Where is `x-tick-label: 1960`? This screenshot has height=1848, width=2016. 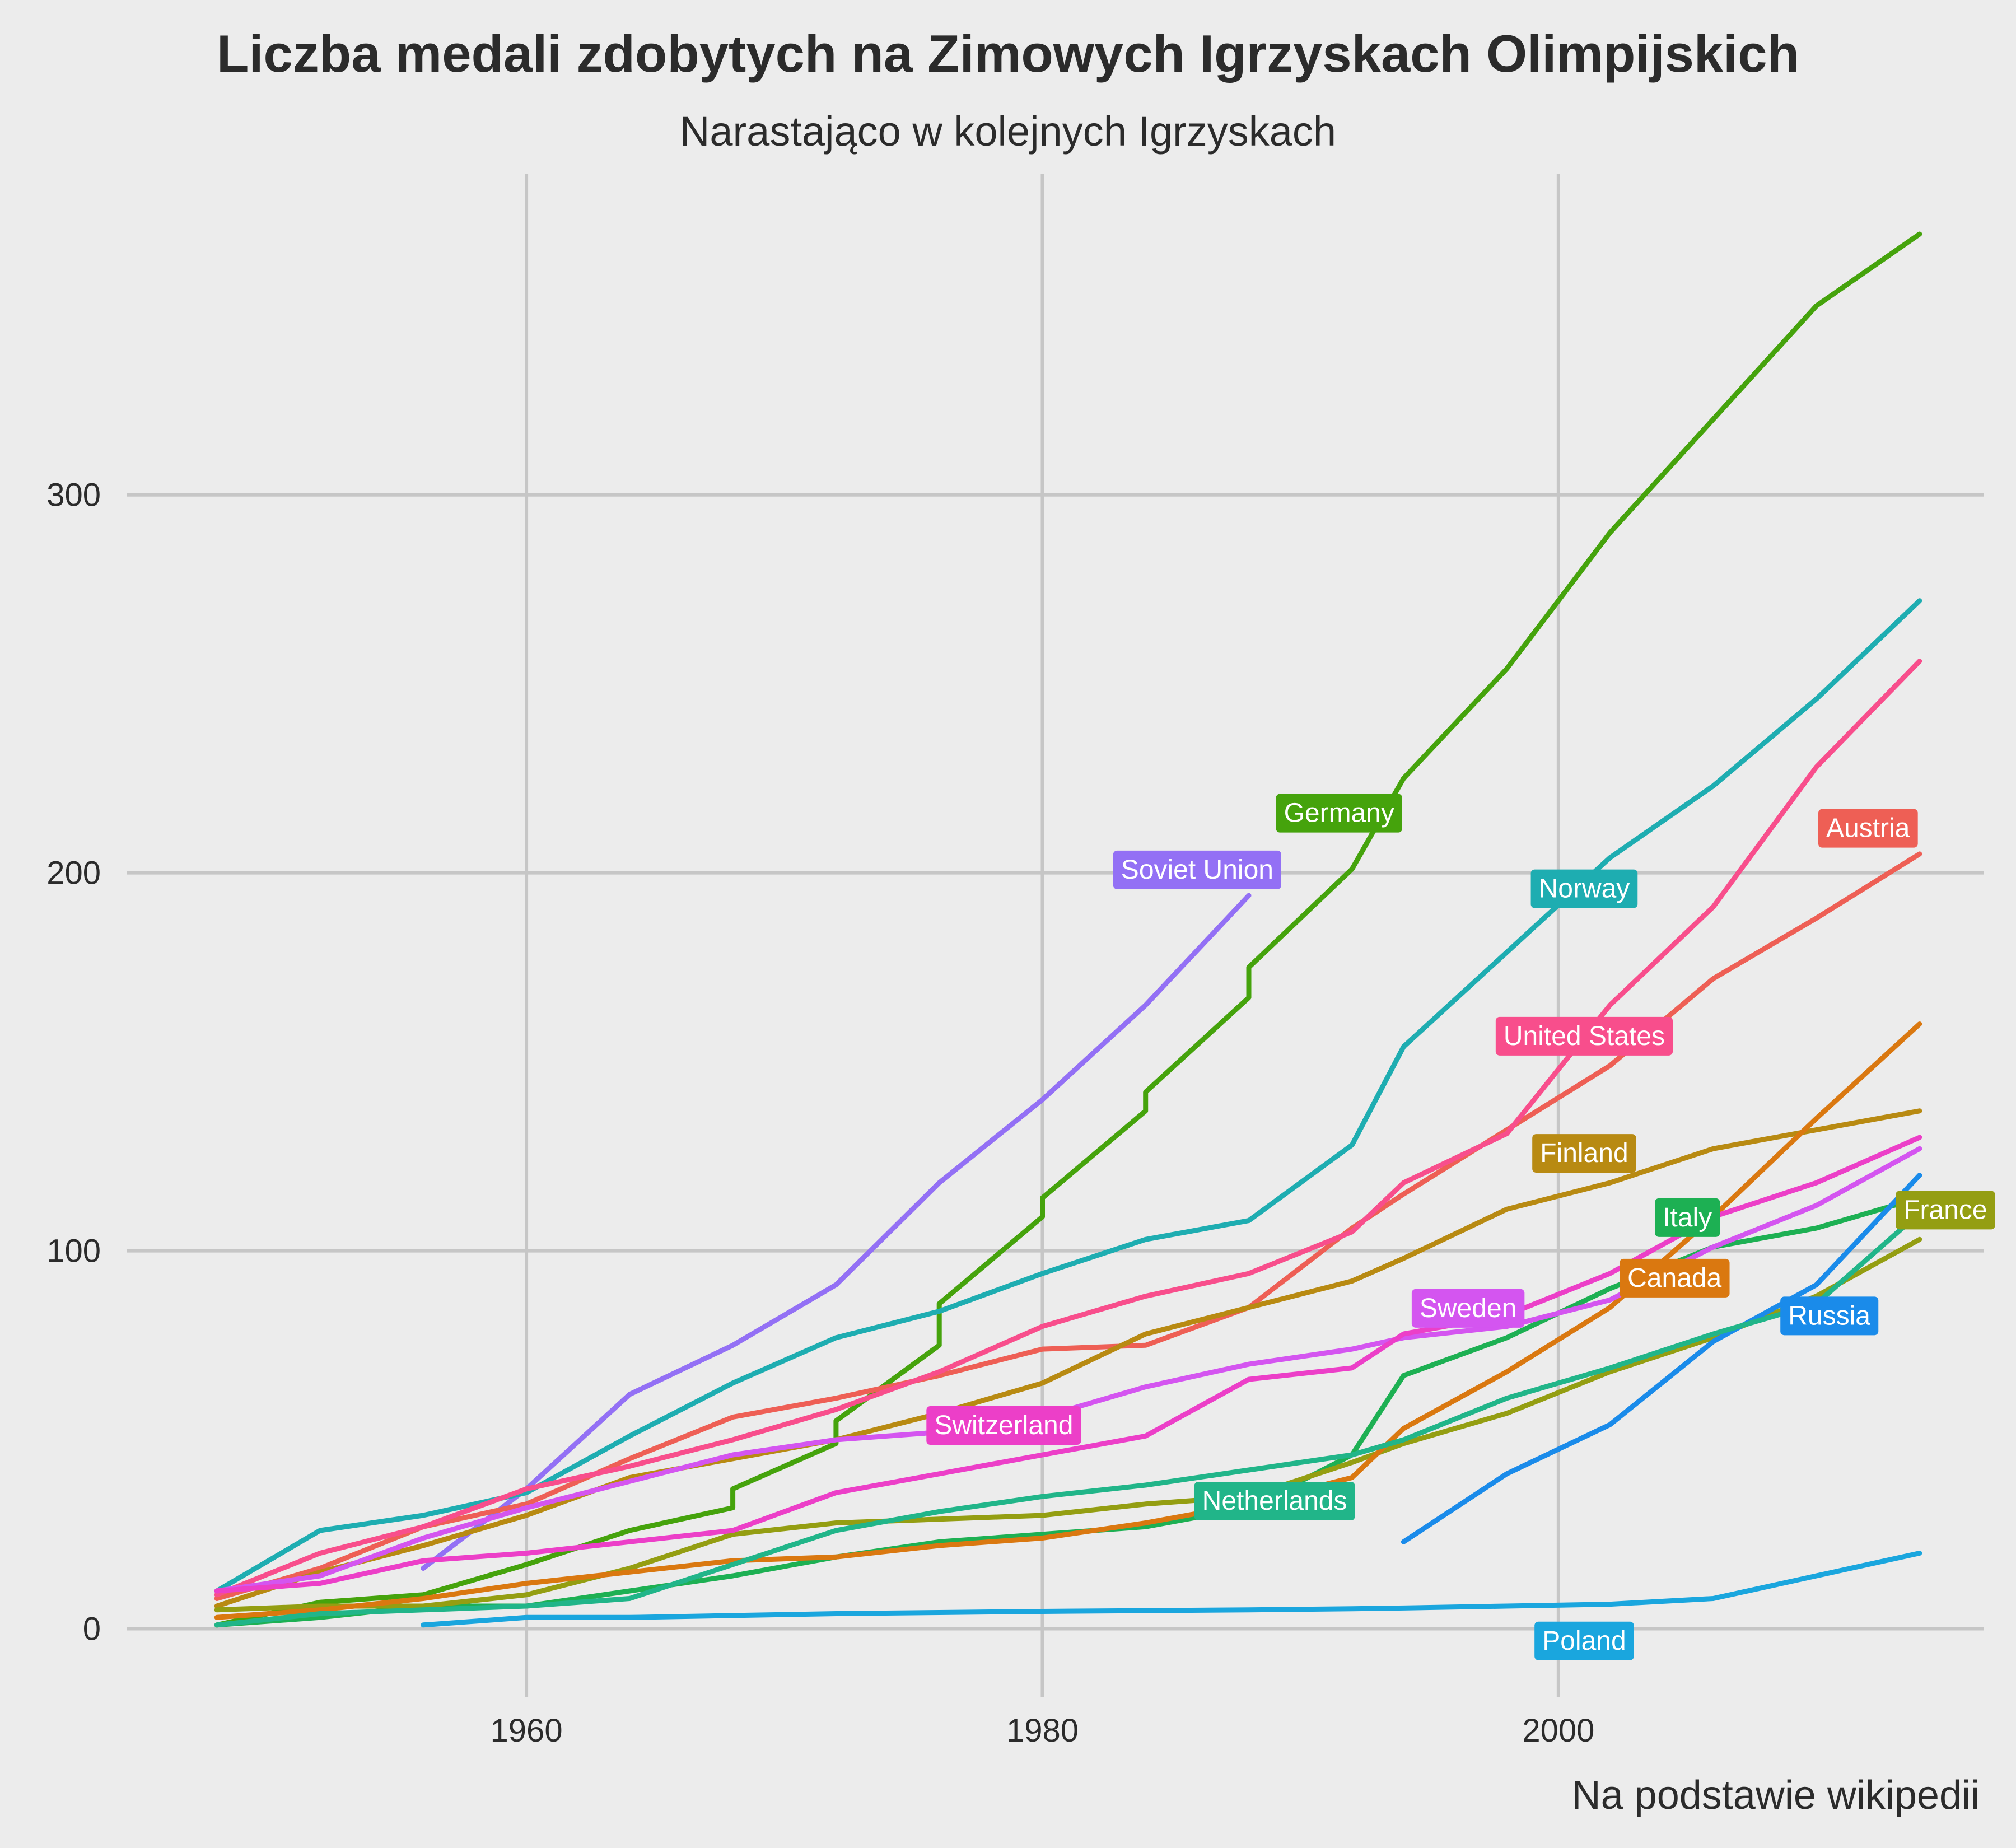 x-tick-label: 1960 is located at coordinates (527, 1731).